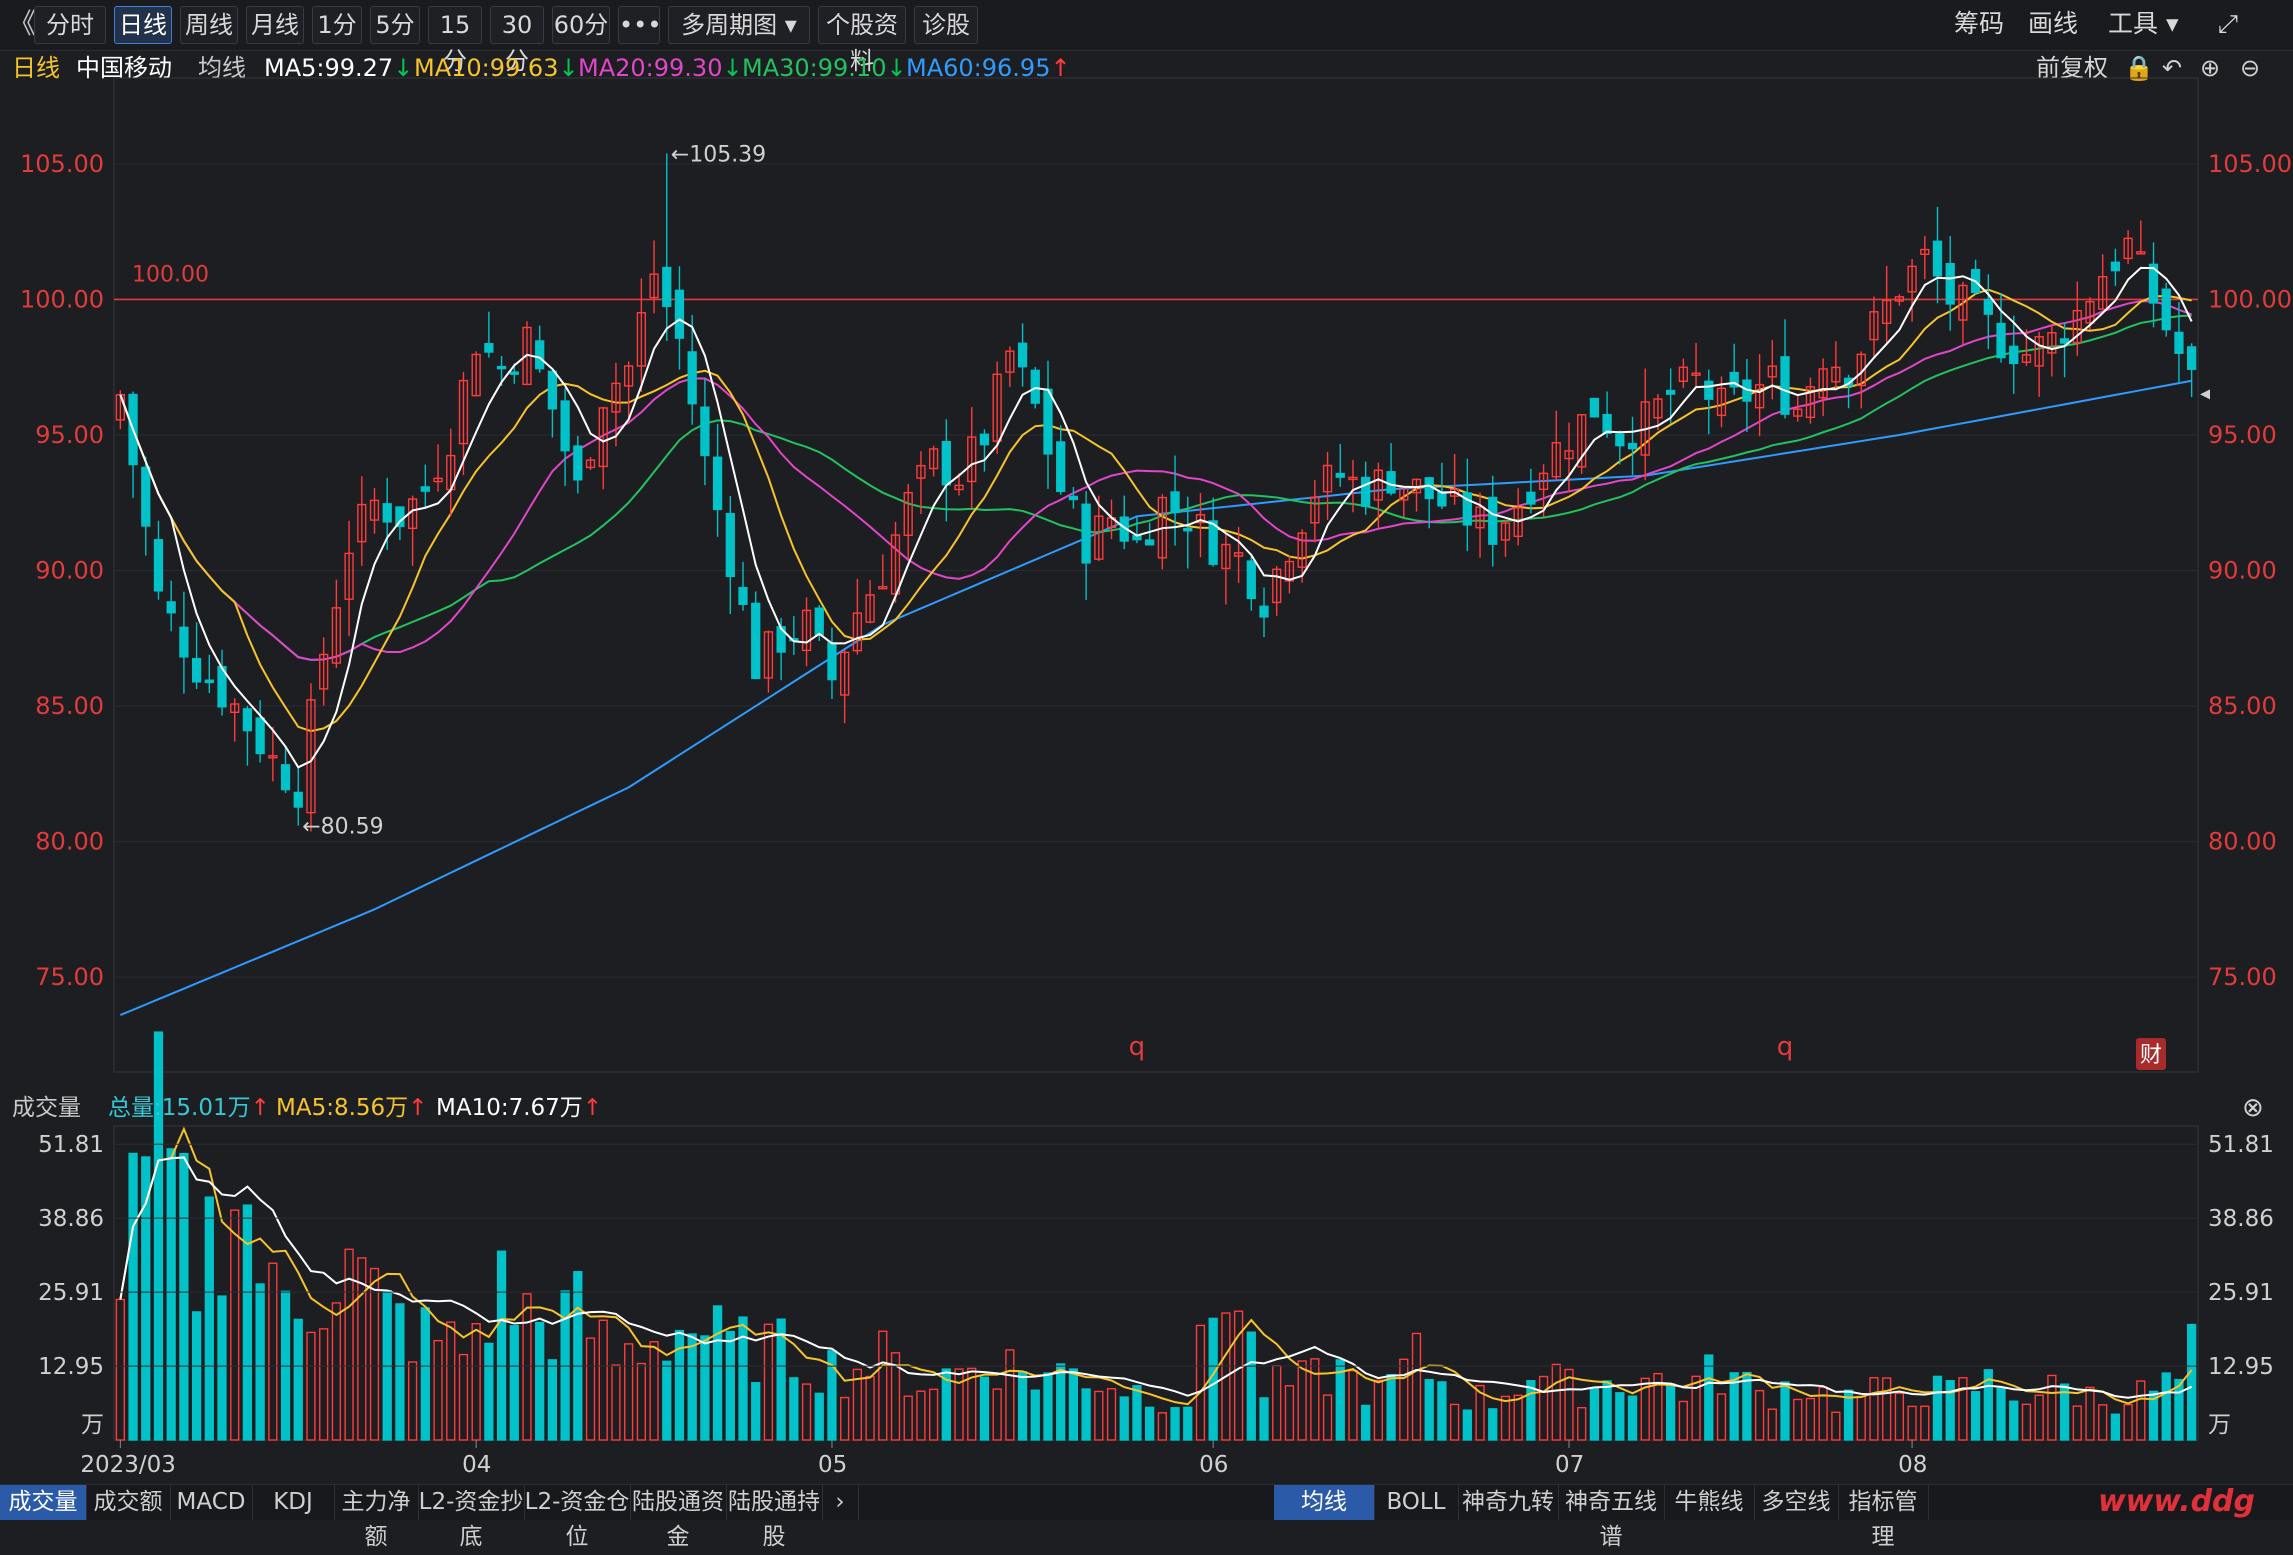 Image resolution: width=2293 pixels, height=1555 pixels. Describe the element at coordinates (1611, 1517) in the screenshot. I see `indicator-tab-3: 神奇五线谱` at that location.